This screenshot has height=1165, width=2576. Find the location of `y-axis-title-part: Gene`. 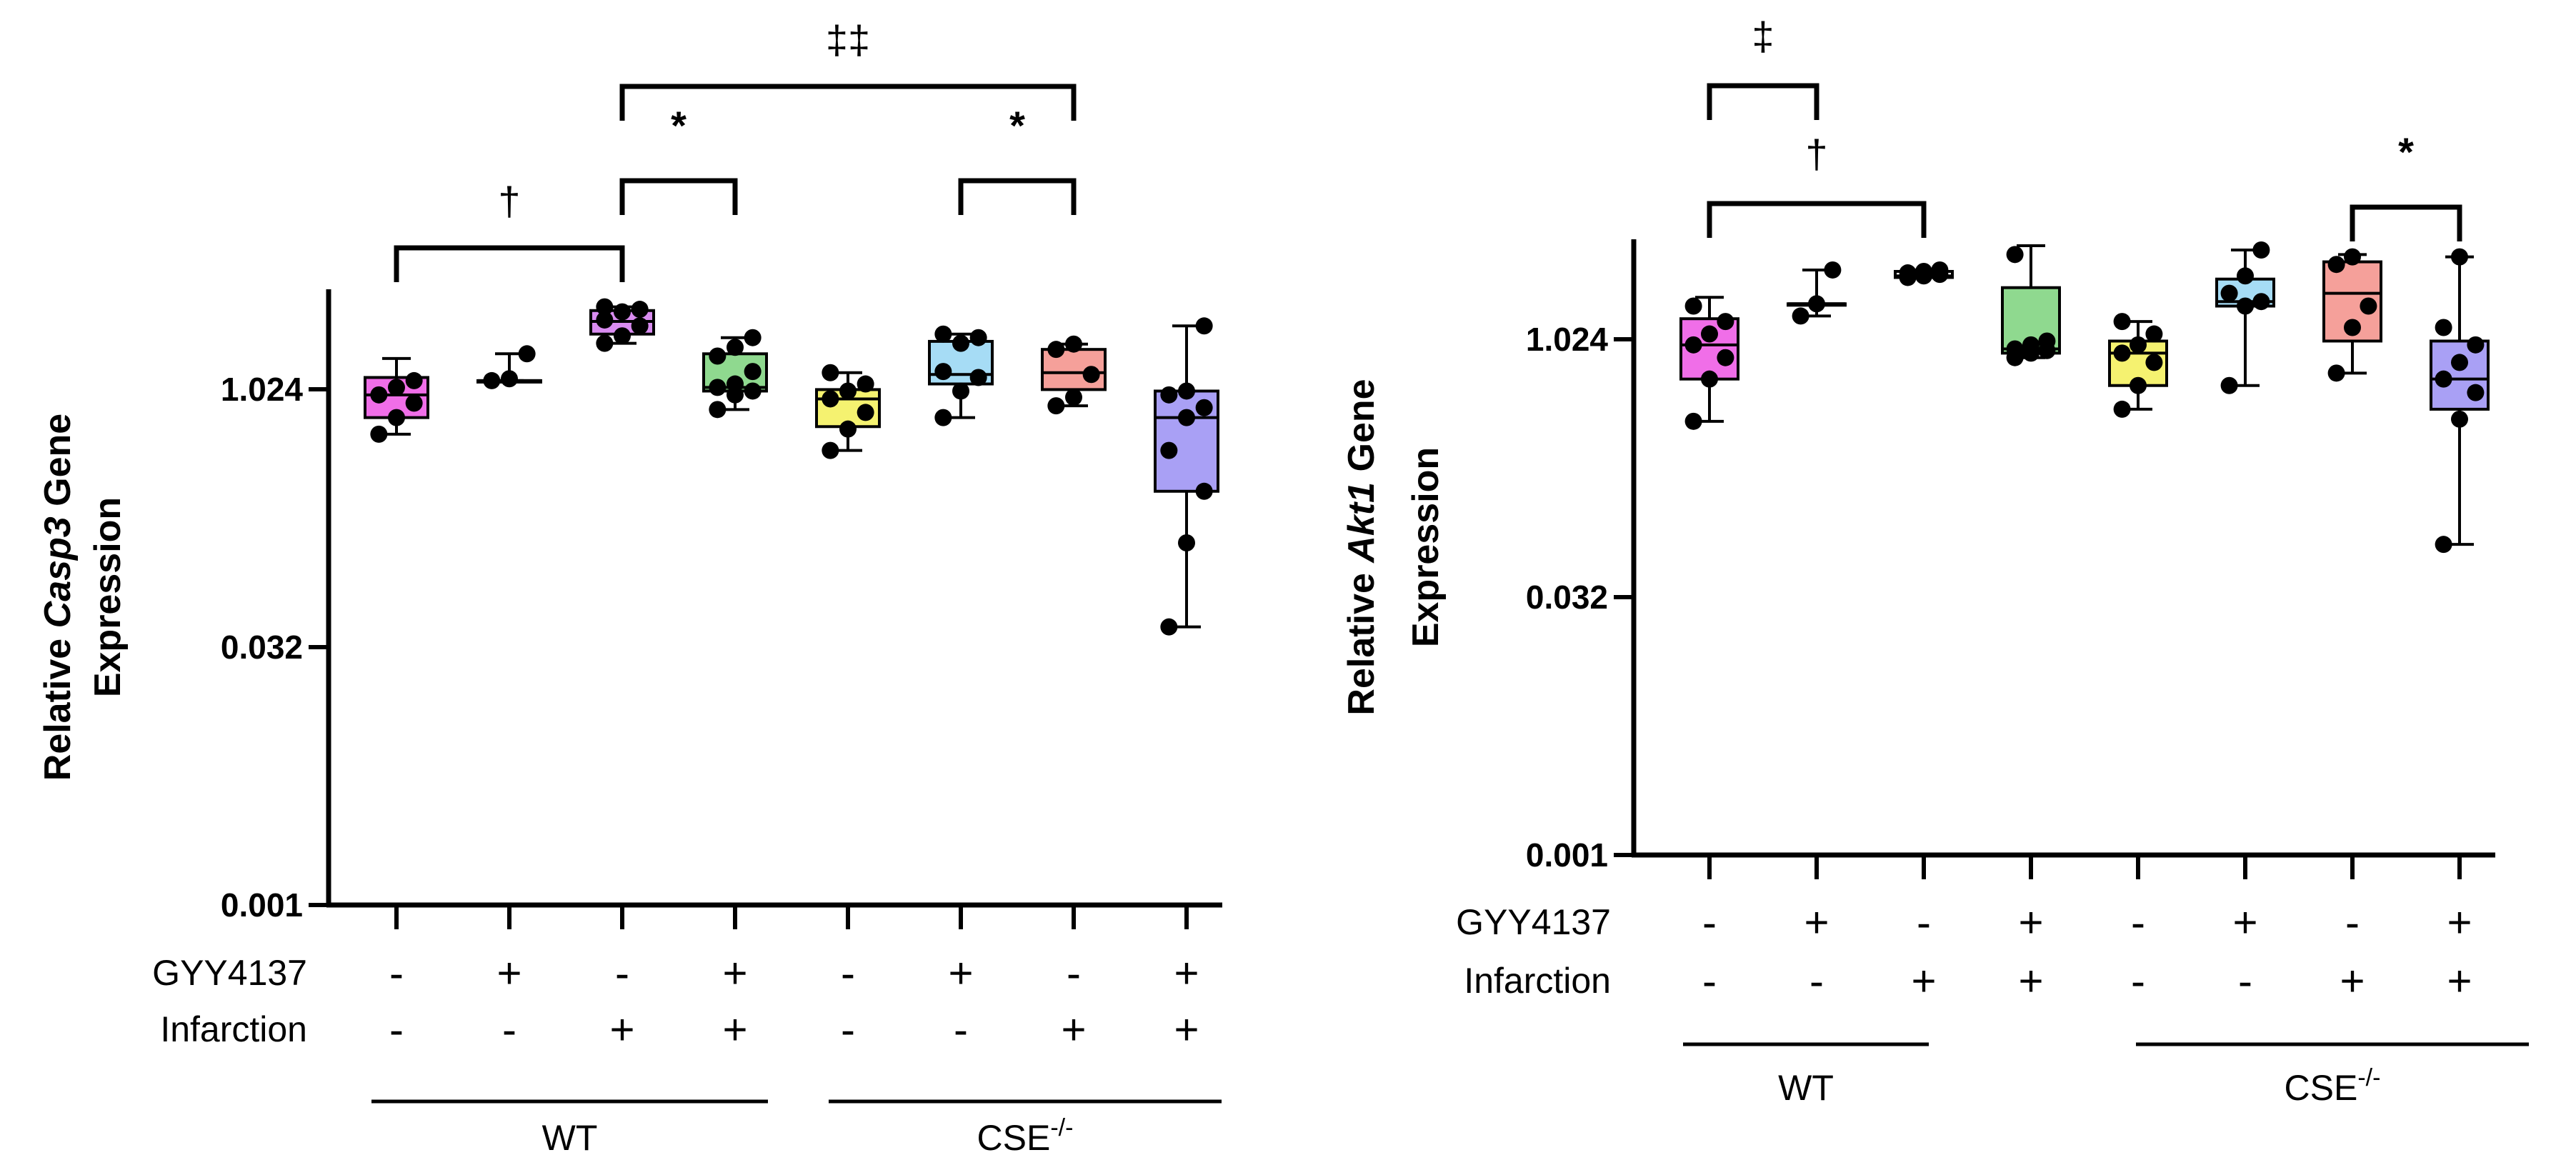

y-axis-title-part: Gene is located at coordinates (1361, 430).